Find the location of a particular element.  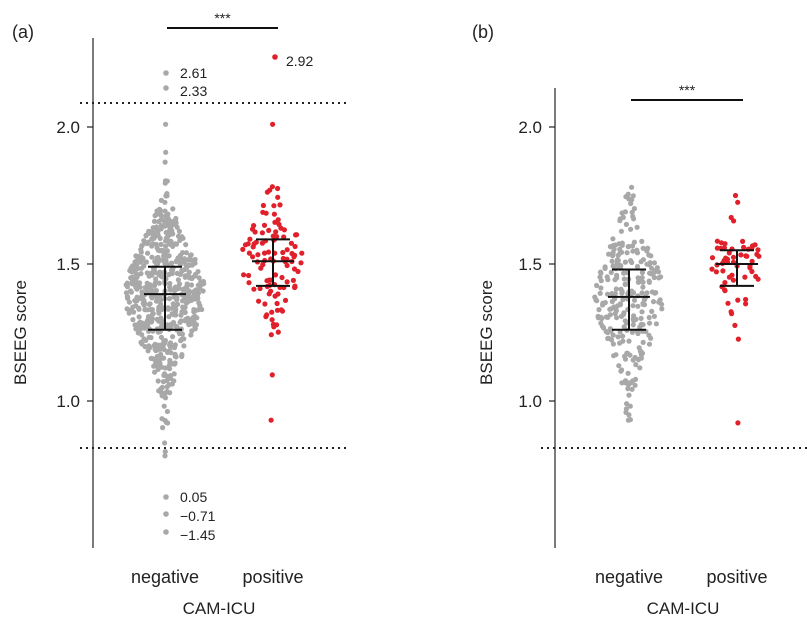

x-category-label: negative is located at coordinates (165, 577).